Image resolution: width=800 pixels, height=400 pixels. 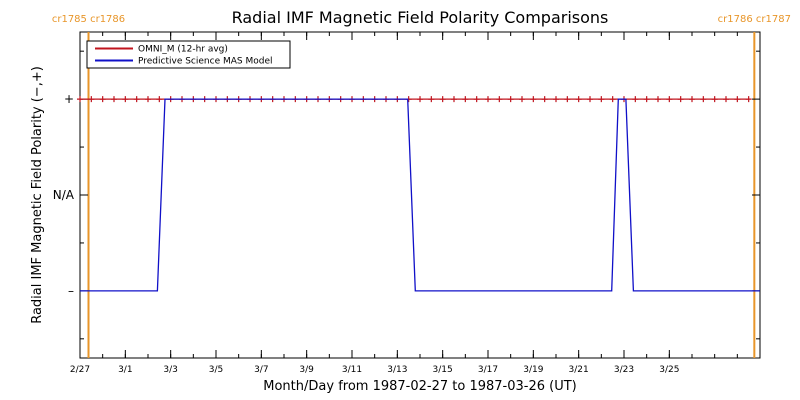 What do you see at coordinates (71, 291) in the screenshot?
I see `y-tick-label: –` at bounding box center [71, 291].